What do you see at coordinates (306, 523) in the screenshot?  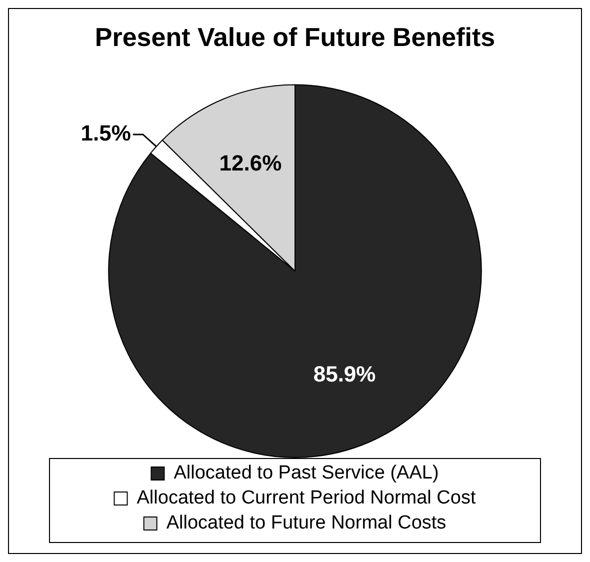 I see `legend-label: Allocated to Future Normal Costs` at bounding box center [306, 523].